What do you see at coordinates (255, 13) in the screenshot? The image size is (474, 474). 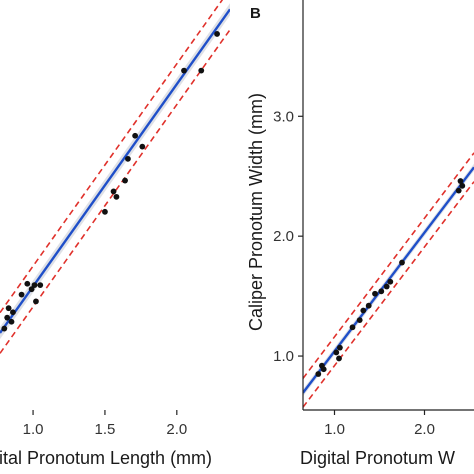 I see `panel-letter: B` at bounding box center [255, 13].